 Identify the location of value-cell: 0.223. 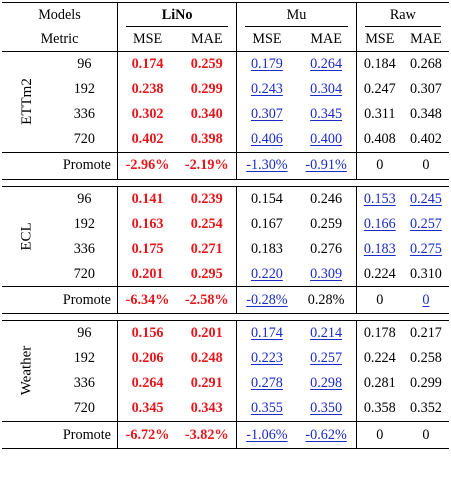
(266, 358).